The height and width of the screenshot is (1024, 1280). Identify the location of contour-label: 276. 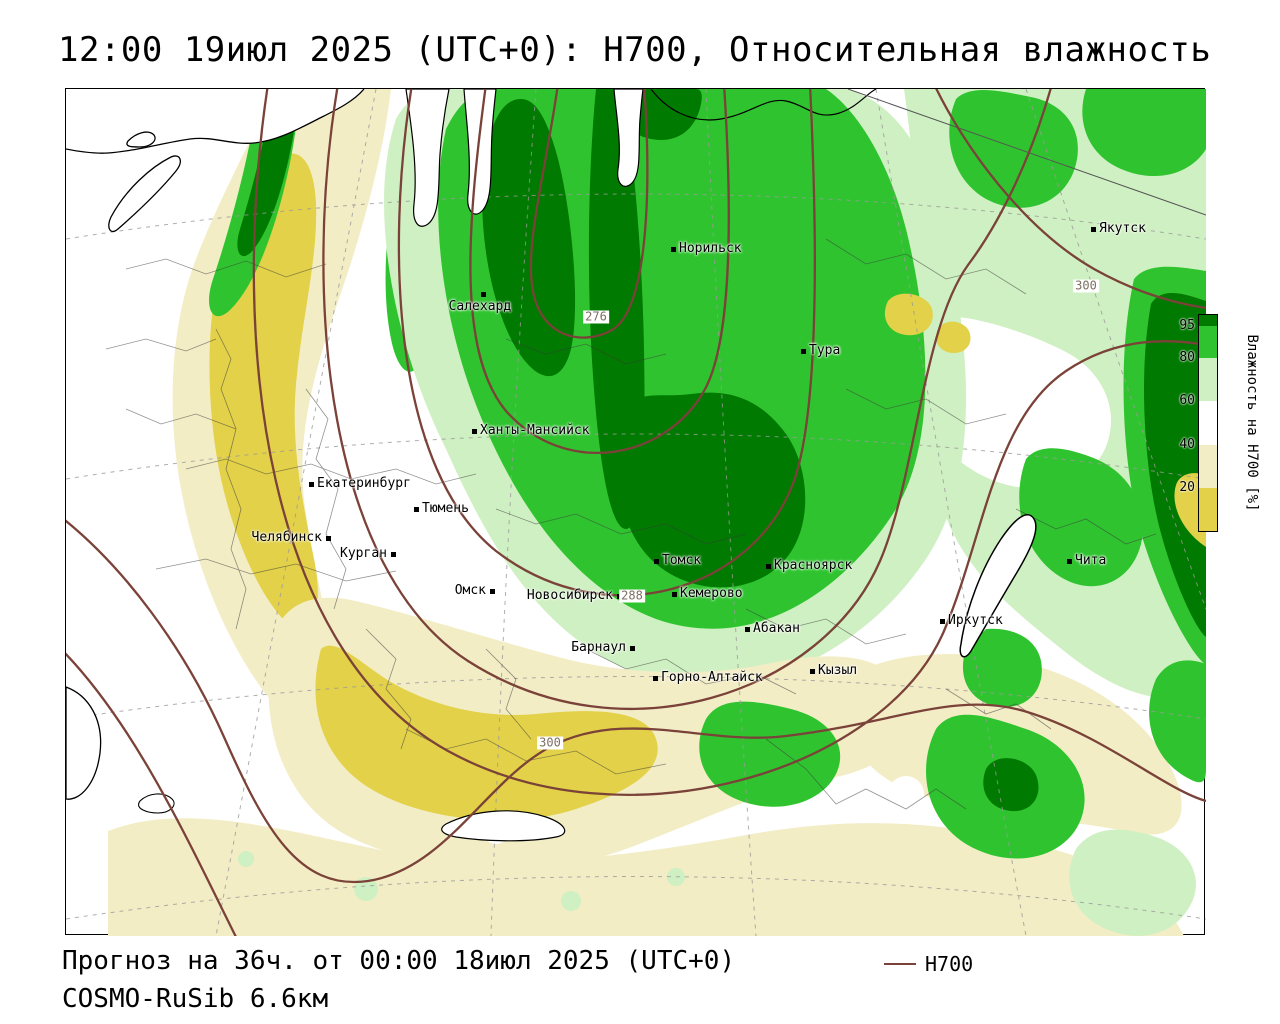
(596, 316).